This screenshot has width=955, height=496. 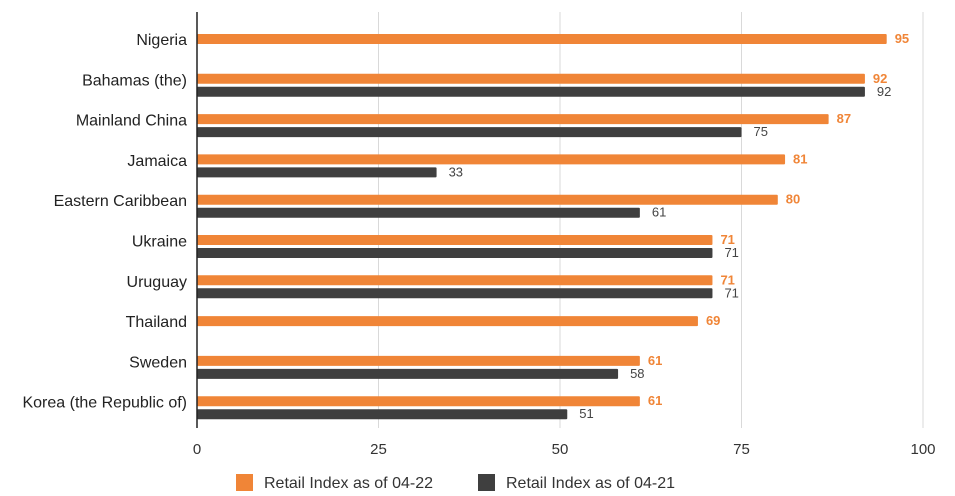 What do you see at coordinates (157, 282) in the screenshot?
I see `category-label: Uruguay` at bounding box center [157, 282].